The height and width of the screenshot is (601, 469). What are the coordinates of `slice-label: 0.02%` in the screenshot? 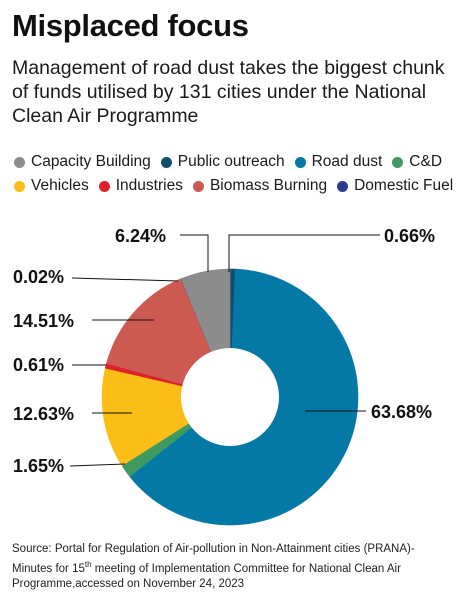 It's located at (38, 277).